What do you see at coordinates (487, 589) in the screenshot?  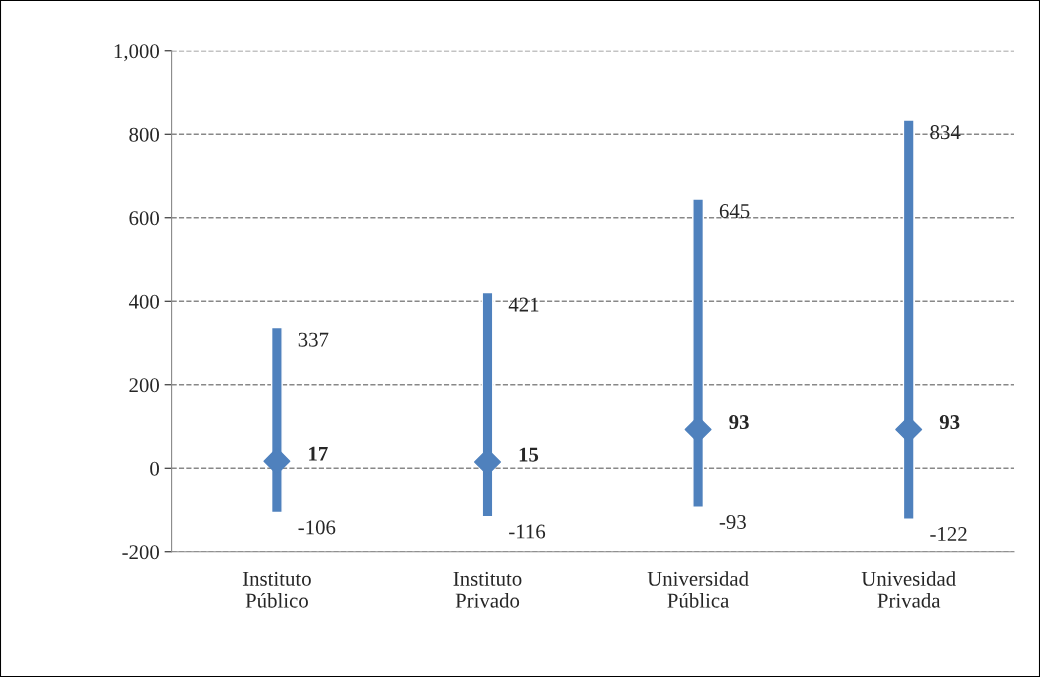 I see `x-tick-label: Instituto Privado` at bounding box center [487, 589].